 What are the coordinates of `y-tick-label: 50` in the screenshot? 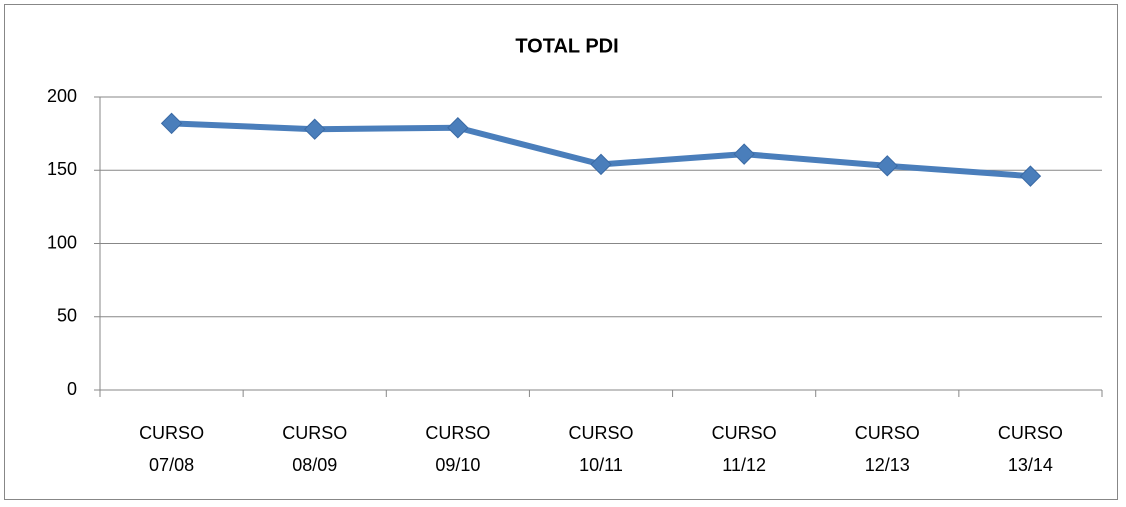 It's located at (67, 316).